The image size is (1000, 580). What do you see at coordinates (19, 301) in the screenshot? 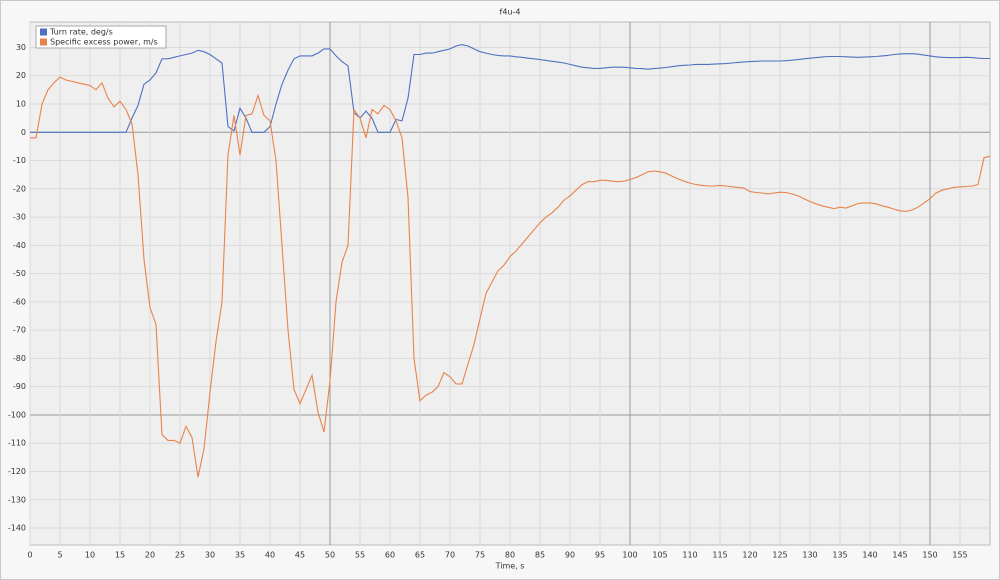
I see `y-tick-label: -60` at bounding box center [19, 301].